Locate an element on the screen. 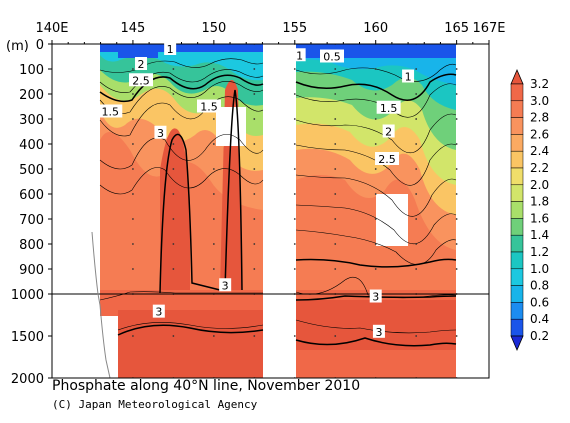 The width and height of the screenshot is (570, 423). colorbar-extend-top is located at coordinates (517, 76).